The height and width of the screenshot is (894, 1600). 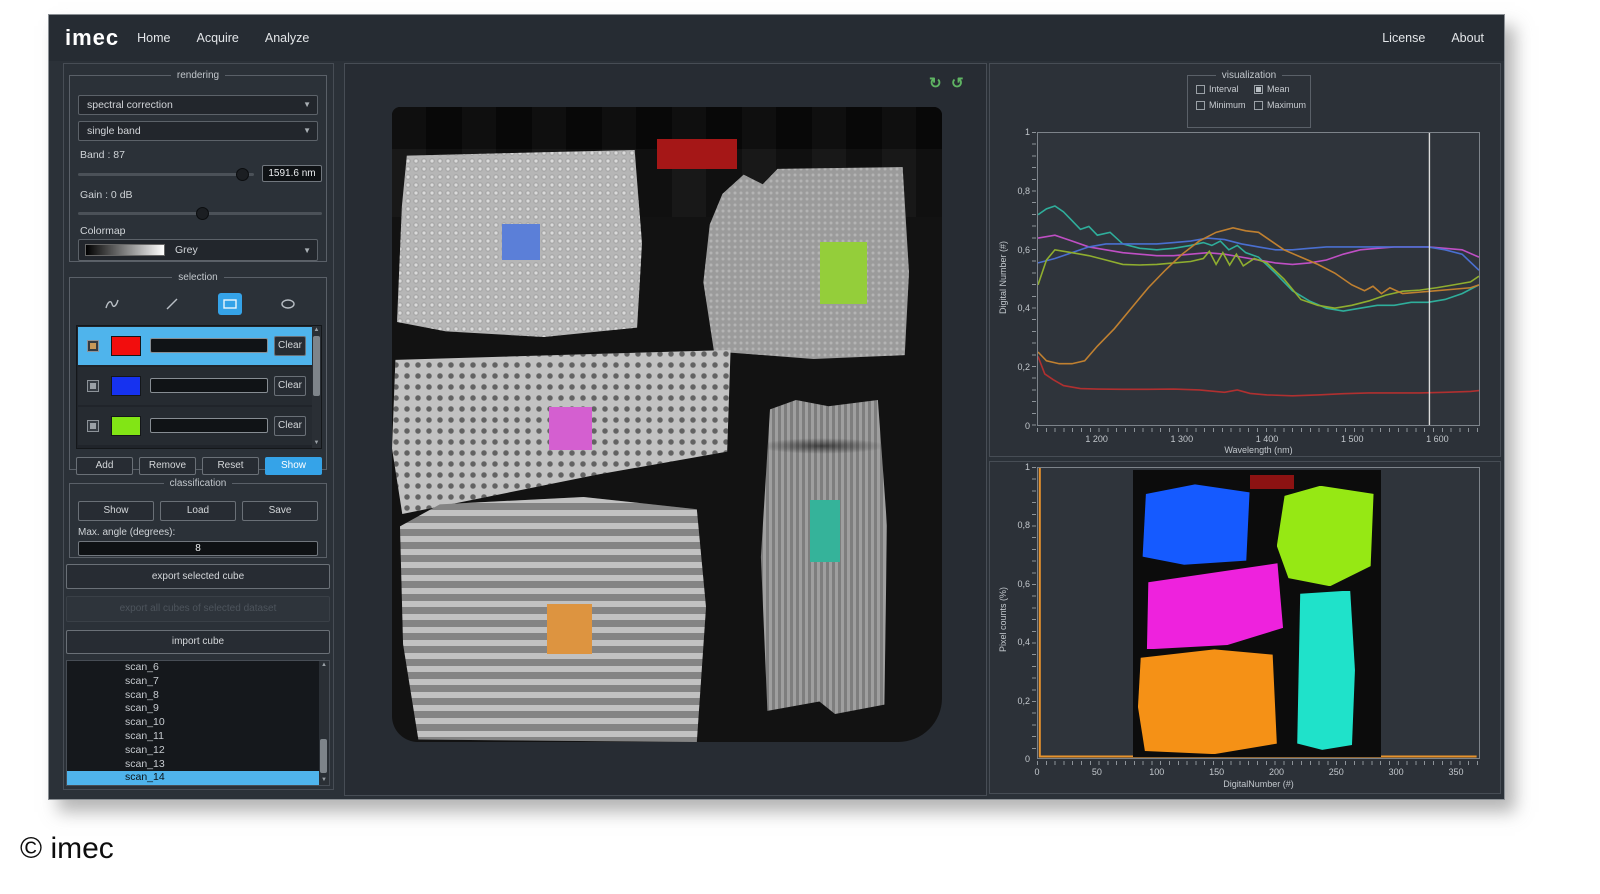 What do you see at coordinates (92, 37) in the screenshot?
I see `imec-logo: imec` at bounding box center [92, 37].